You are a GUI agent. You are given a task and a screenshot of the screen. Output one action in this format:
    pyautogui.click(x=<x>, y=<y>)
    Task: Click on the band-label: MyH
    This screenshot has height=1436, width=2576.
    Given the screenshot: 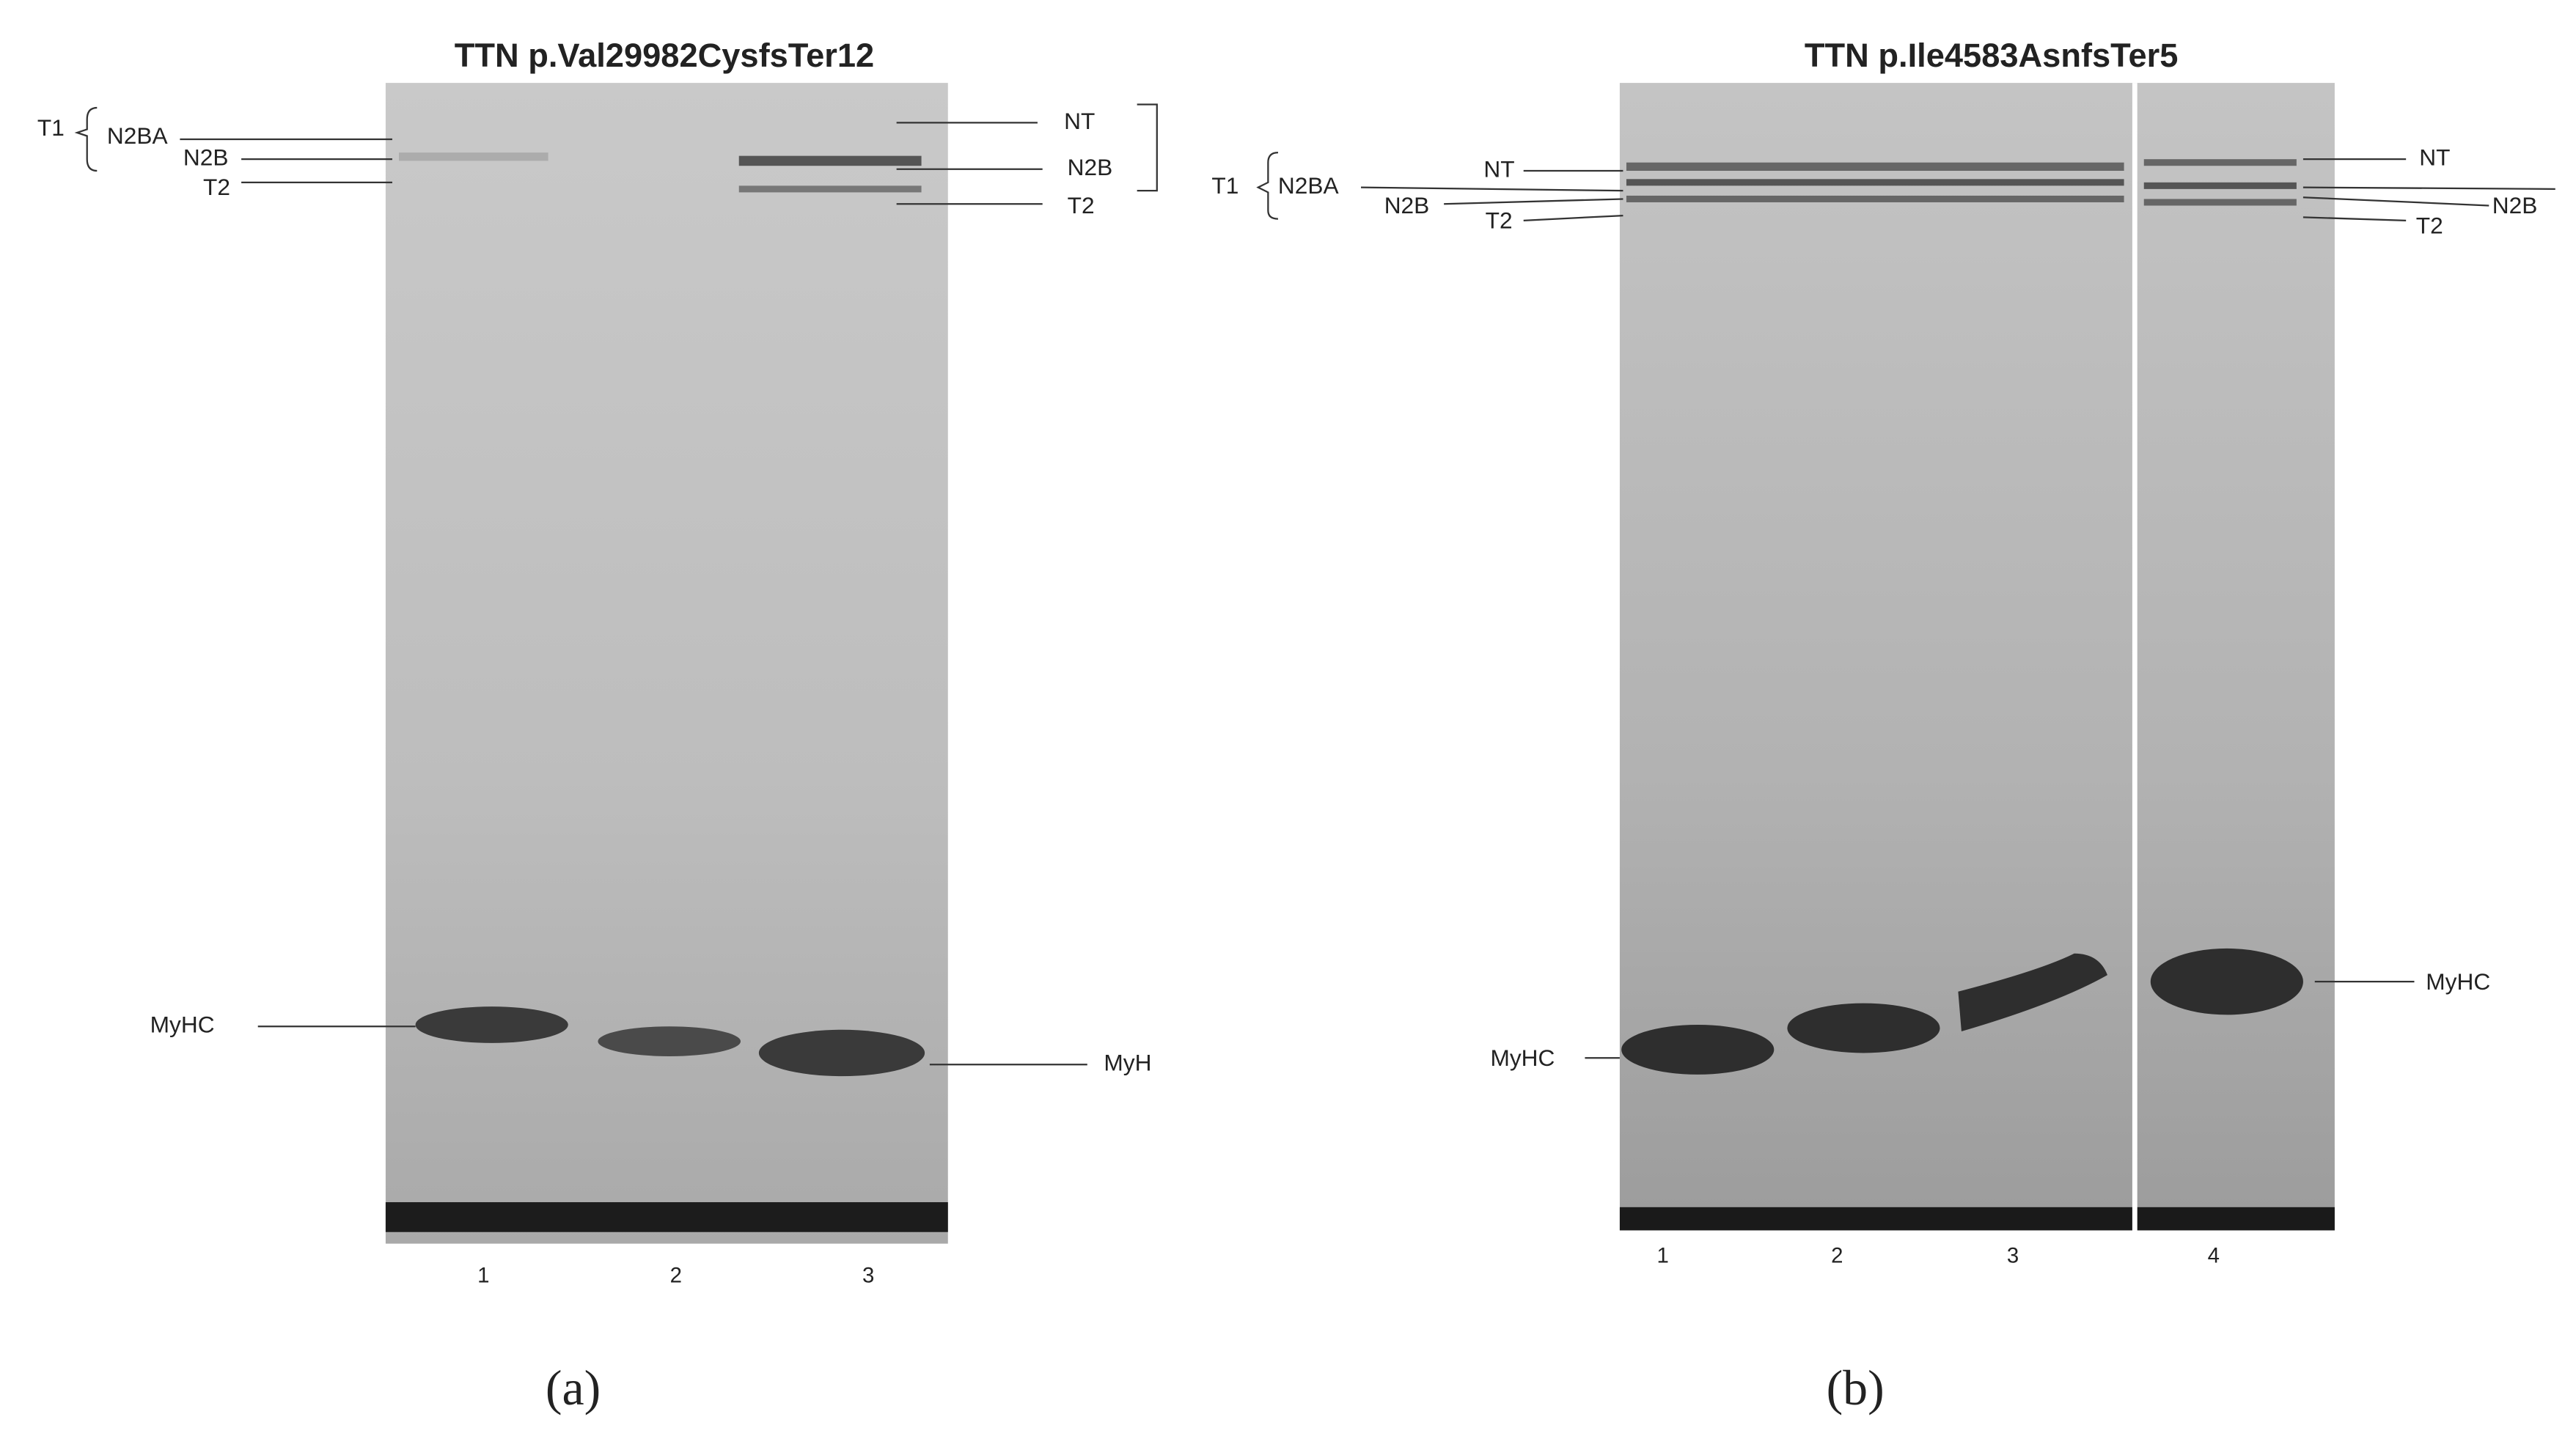 What is the action you would take?
    pyautogui.click(x=1127, y=1063)
    